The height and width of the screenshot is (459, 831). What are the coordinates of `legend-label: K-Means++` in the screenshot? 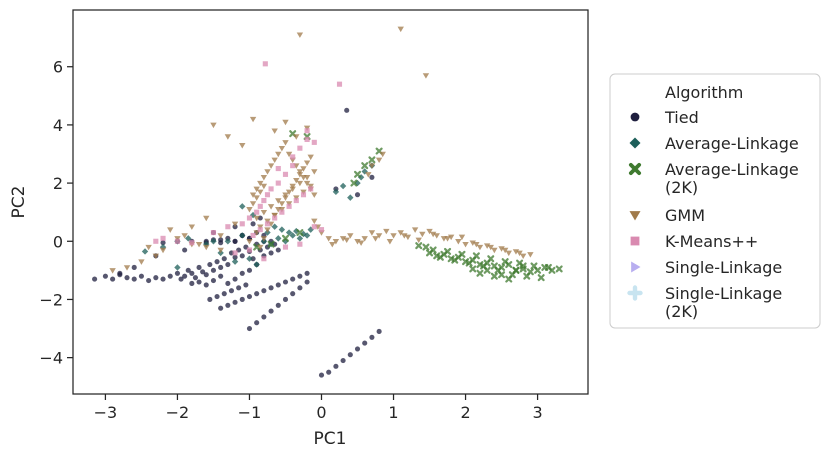 It's located at (711, 241).